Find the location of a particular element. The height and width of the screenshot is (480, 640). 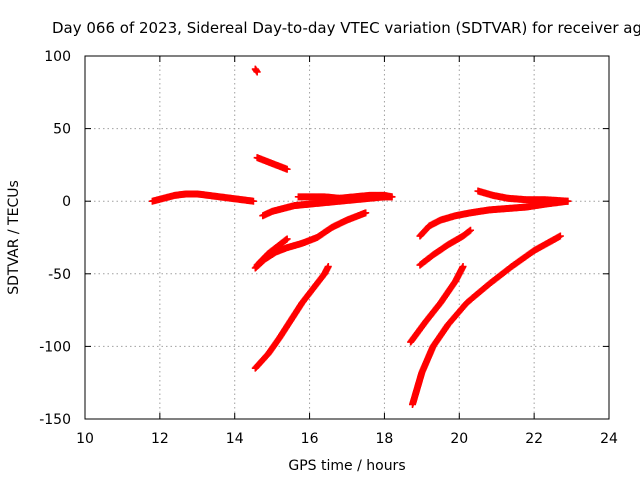

x-tick-label: 10 is located at coordinates (85, 439).